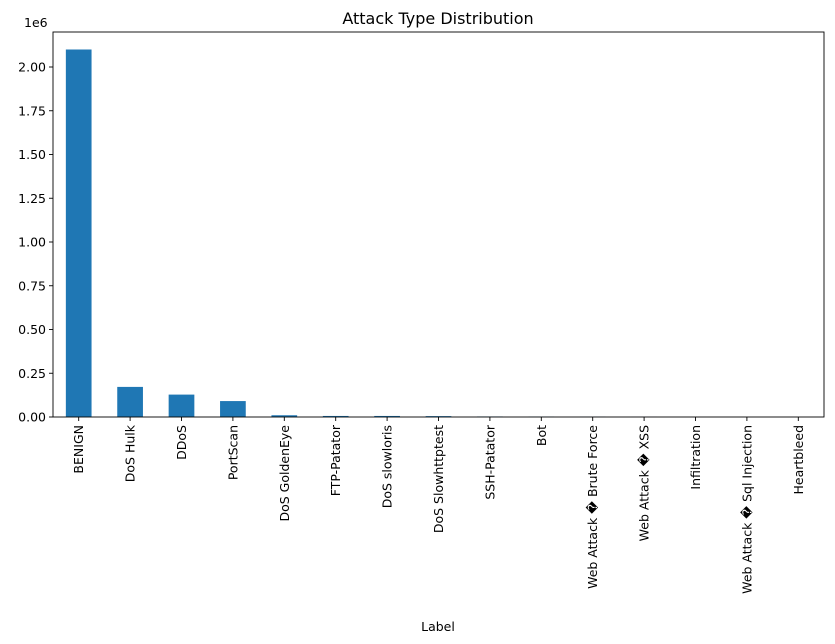  Describe the element at coordinates (36, 22) in the screenshot. I see `y-axis-offset-label: 1e6` at that location.